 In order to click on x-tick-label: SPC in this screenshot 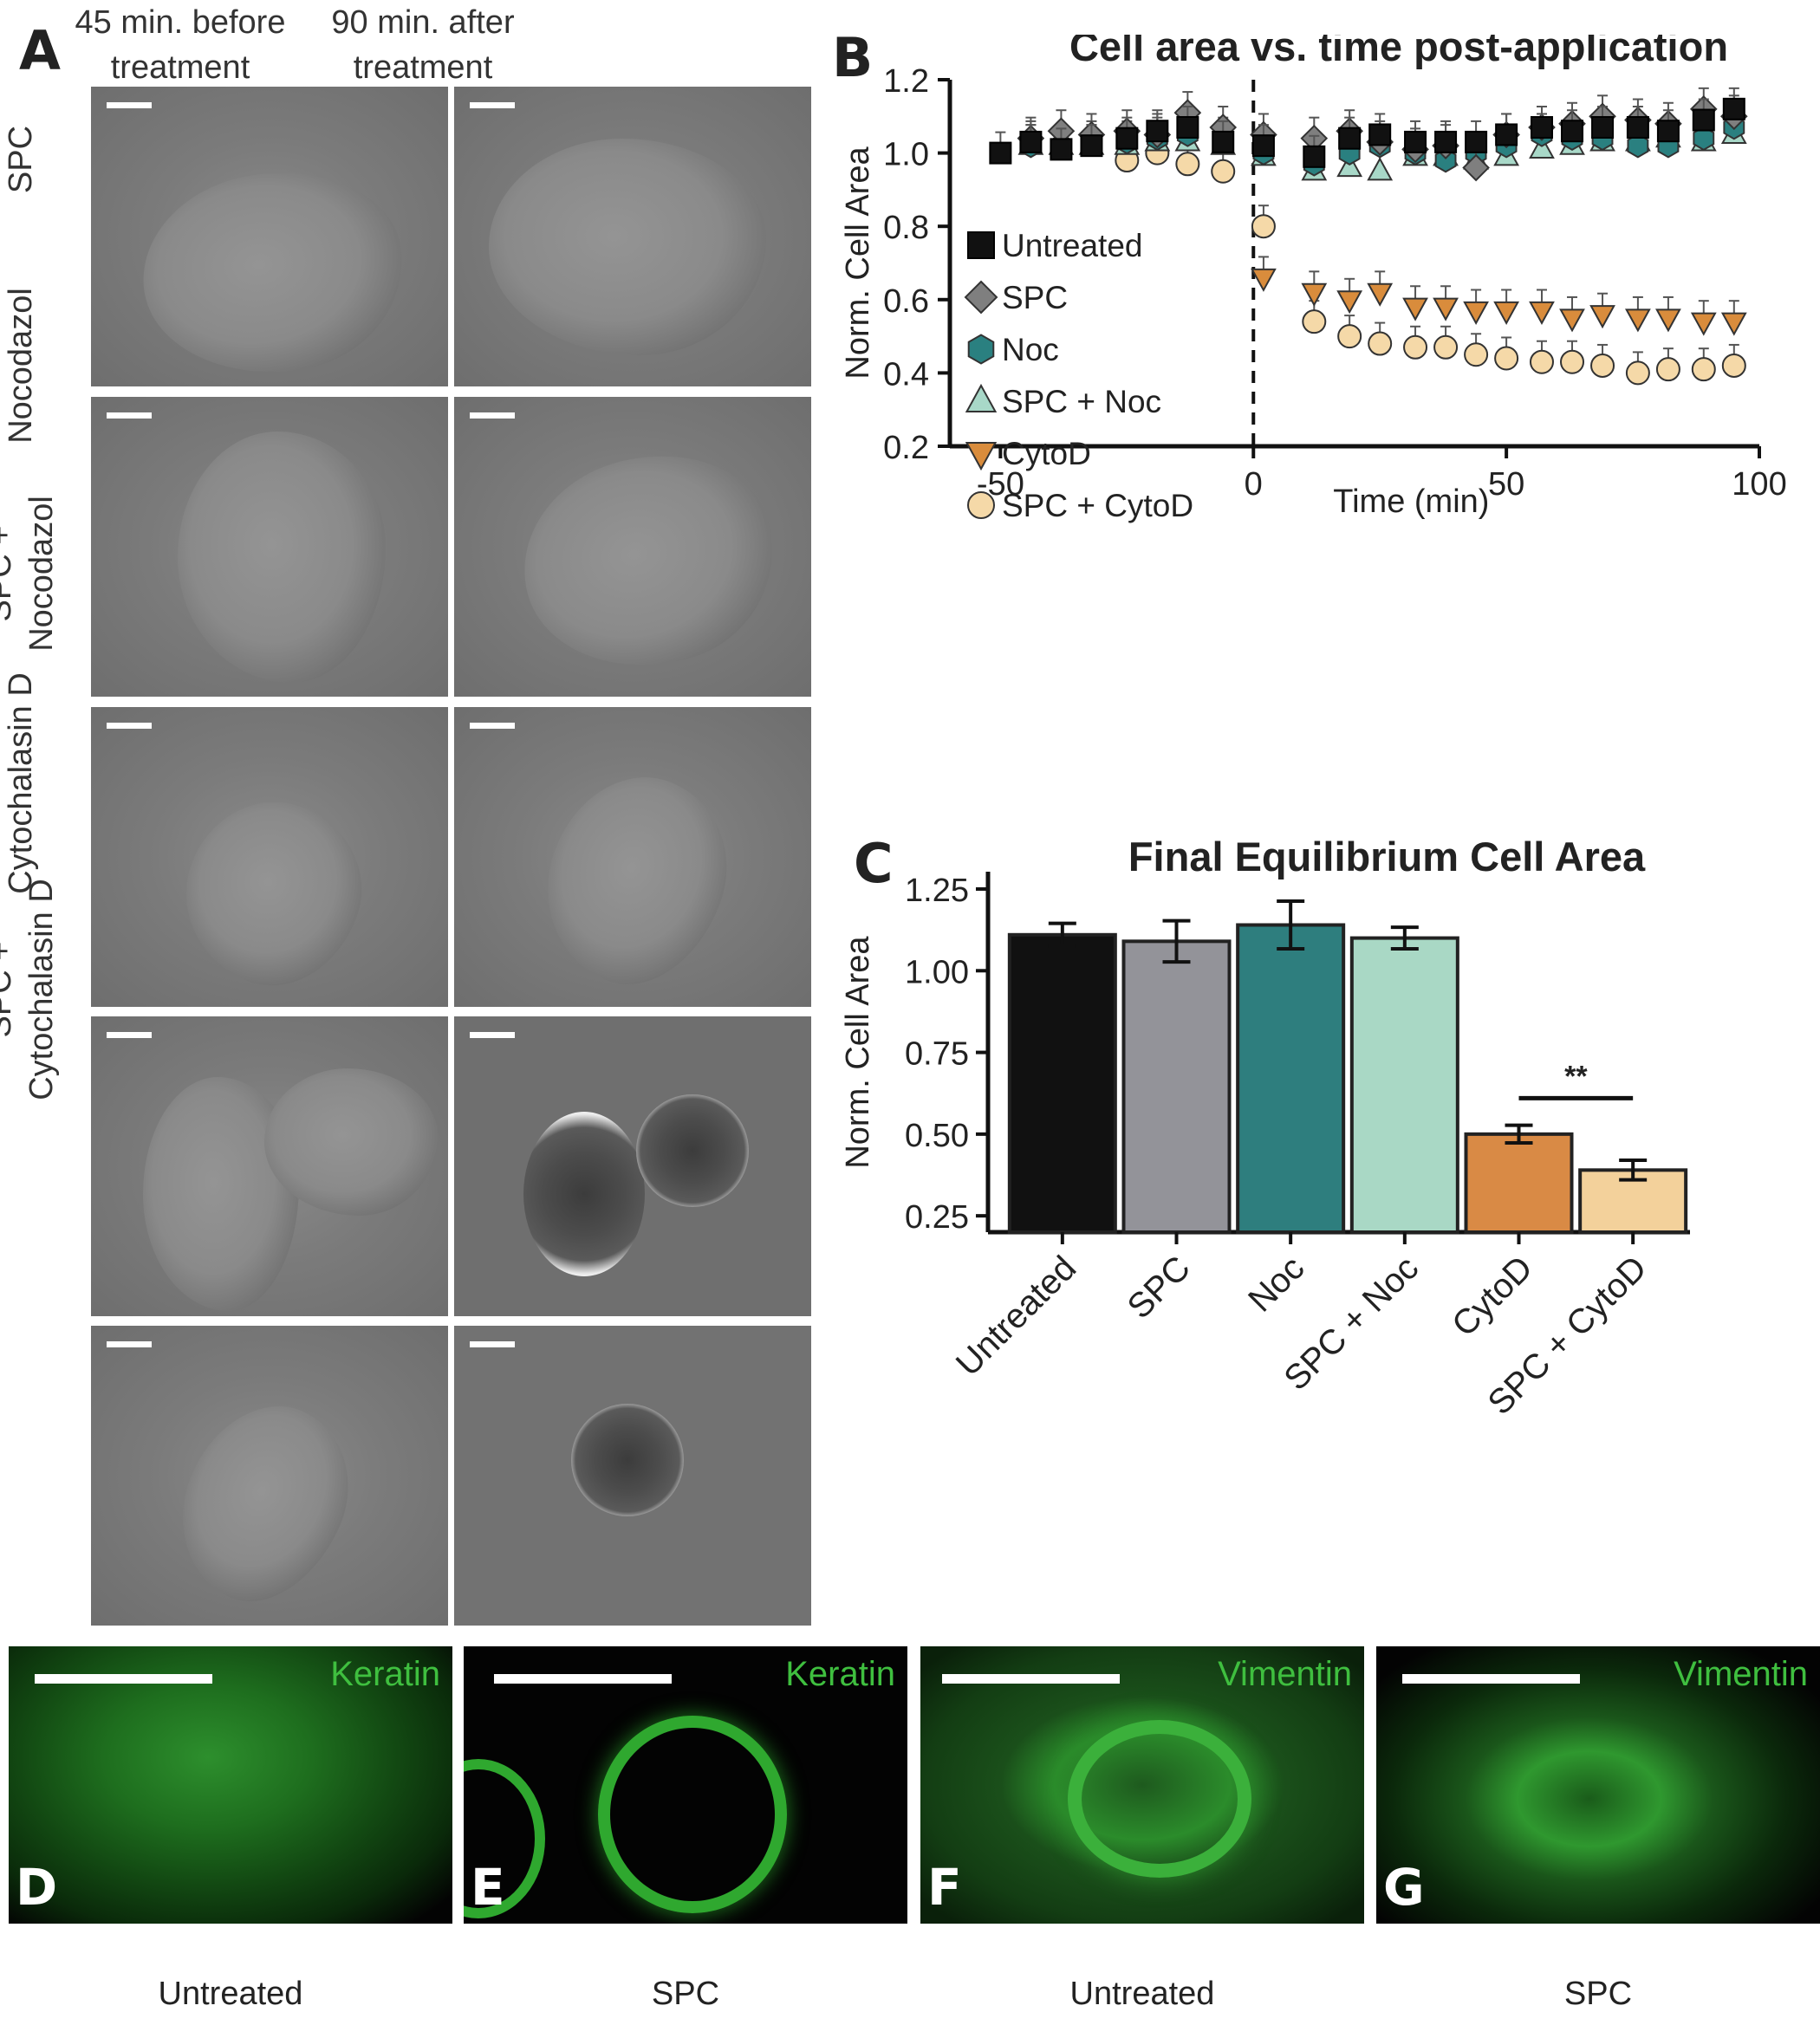, I will do `click(1159, 1287)`.